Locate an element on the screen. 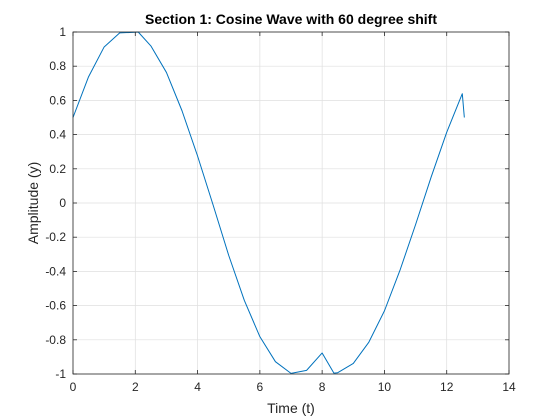  y-tick-labels: -1 -0.8 -0.6 -0.4 -0.2 0 0.2 0.4 0.6 0.8 1 is located at coordinates (55, 203).